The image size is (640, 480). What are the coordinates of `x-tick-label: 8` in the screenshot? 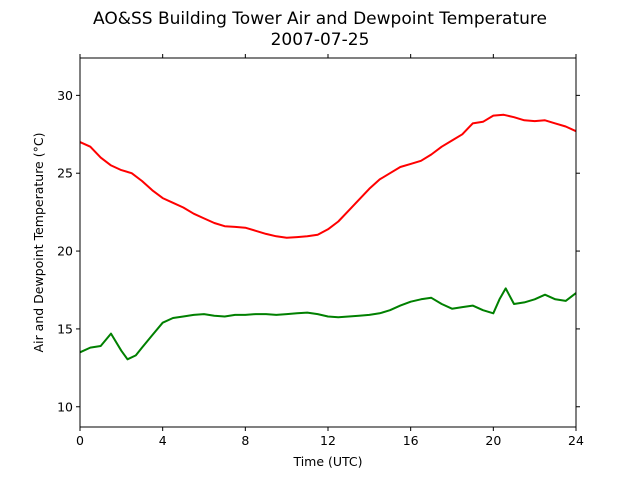 It's located at (245, 440).